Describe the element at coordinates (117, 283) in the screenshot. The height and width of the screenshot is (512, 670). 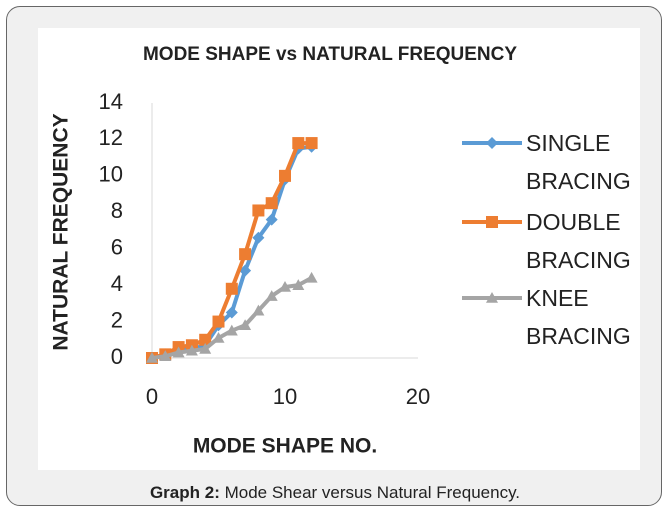
I see `y-tick-label: 4` at that location.